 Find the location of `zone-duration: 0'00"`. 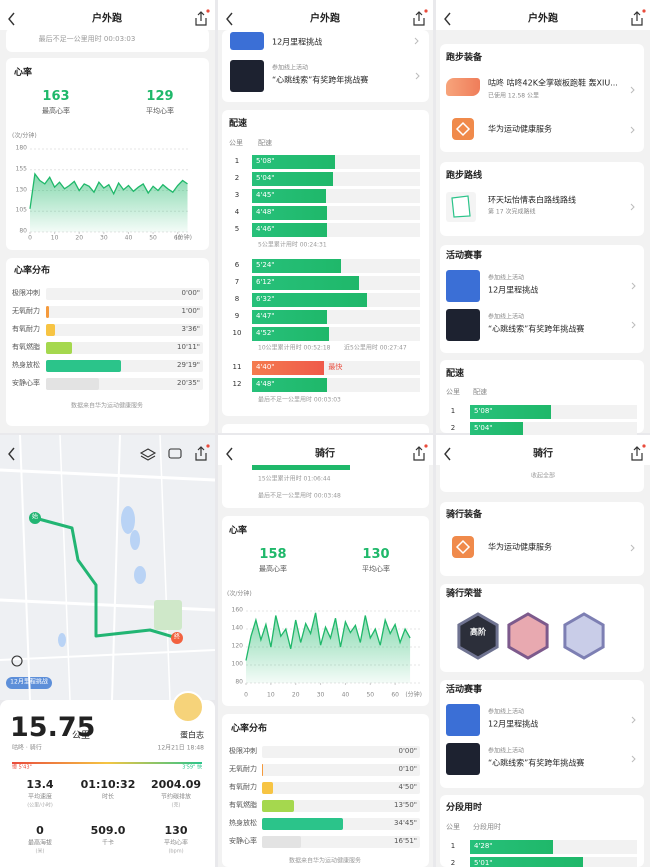

zone-duration: 0'00" is located at coordinates (407, 751).